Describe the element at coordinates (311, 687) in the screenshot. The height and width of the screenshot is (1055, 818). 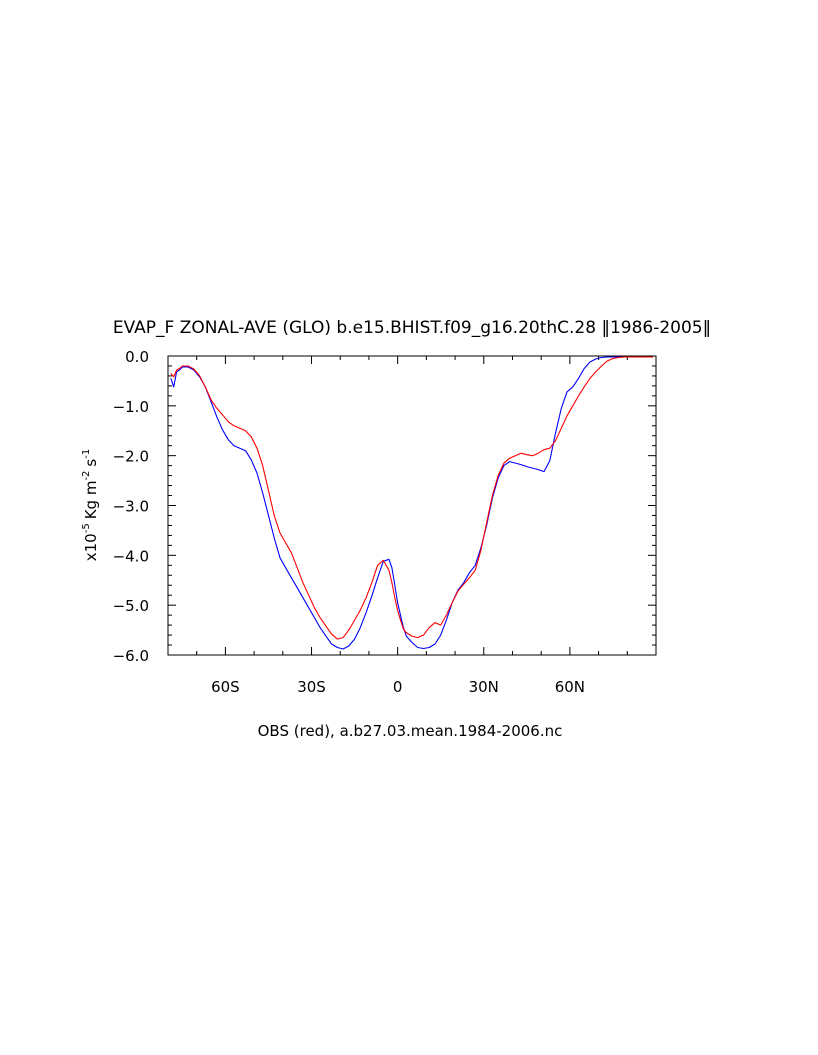
I see `x-tick-label: 30S` at that location.